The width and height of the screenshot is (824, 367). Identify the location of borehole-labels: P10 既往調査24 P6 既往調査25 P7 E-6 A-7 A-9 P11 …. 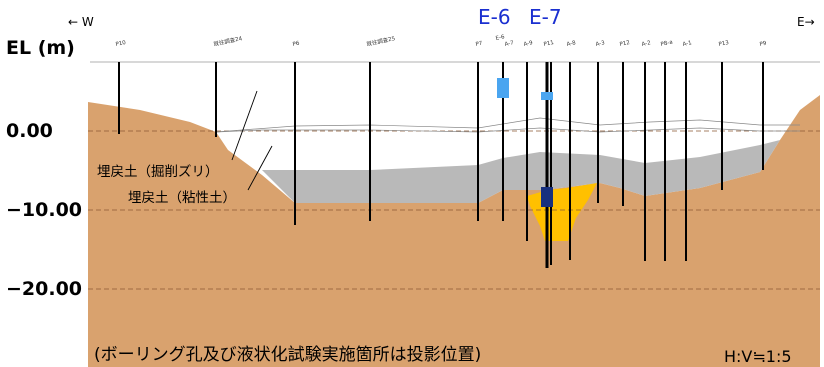
(441, 41).